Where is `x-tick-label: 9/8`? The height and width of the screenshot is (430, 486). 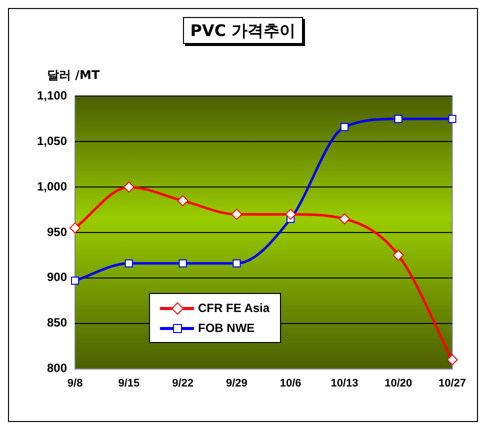
x-tick-label: 9/8 is located at coordinates (75, 383).